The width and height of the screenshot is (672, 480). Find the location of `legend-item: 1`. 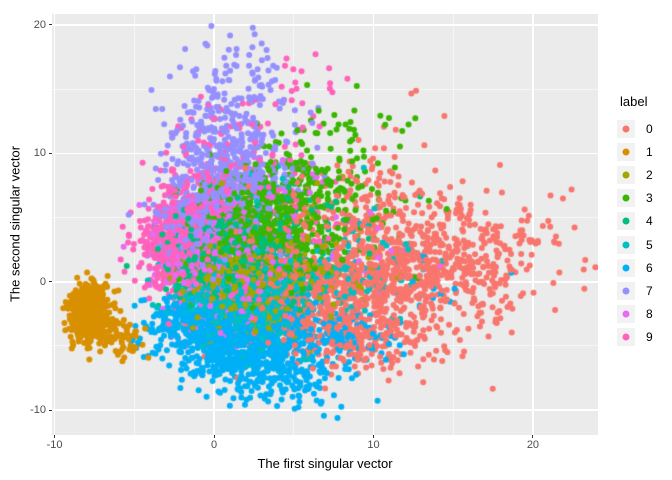

legend-item: 1 is located at coordinates (635, 151).